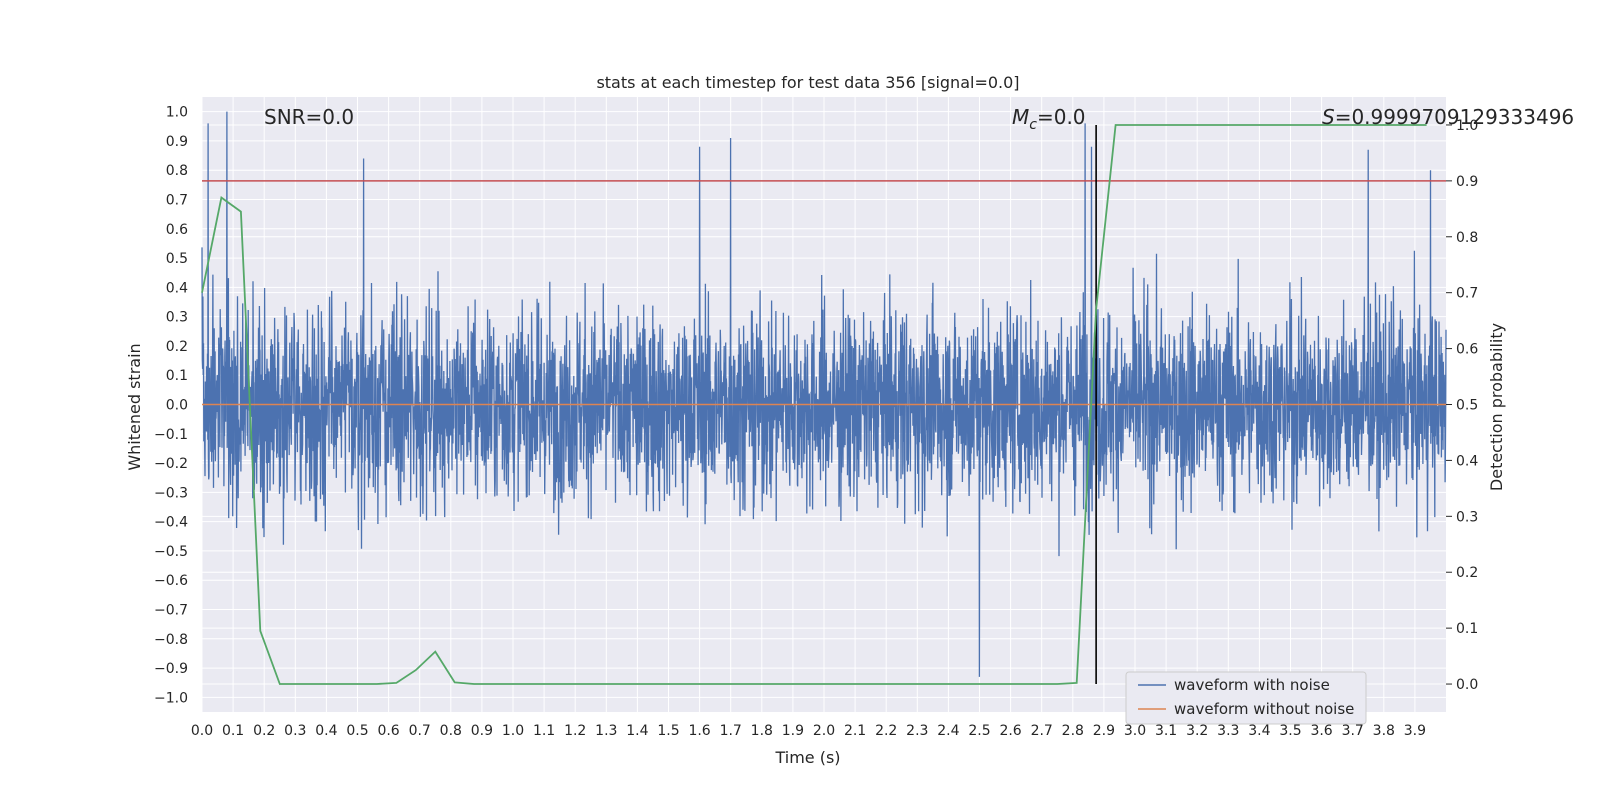 The image size is (1600, 800). What do you see at coordinates (668, 731) in the screenshot?
I see `x-tick-label: 1.5` at bounding box center [668, 731].